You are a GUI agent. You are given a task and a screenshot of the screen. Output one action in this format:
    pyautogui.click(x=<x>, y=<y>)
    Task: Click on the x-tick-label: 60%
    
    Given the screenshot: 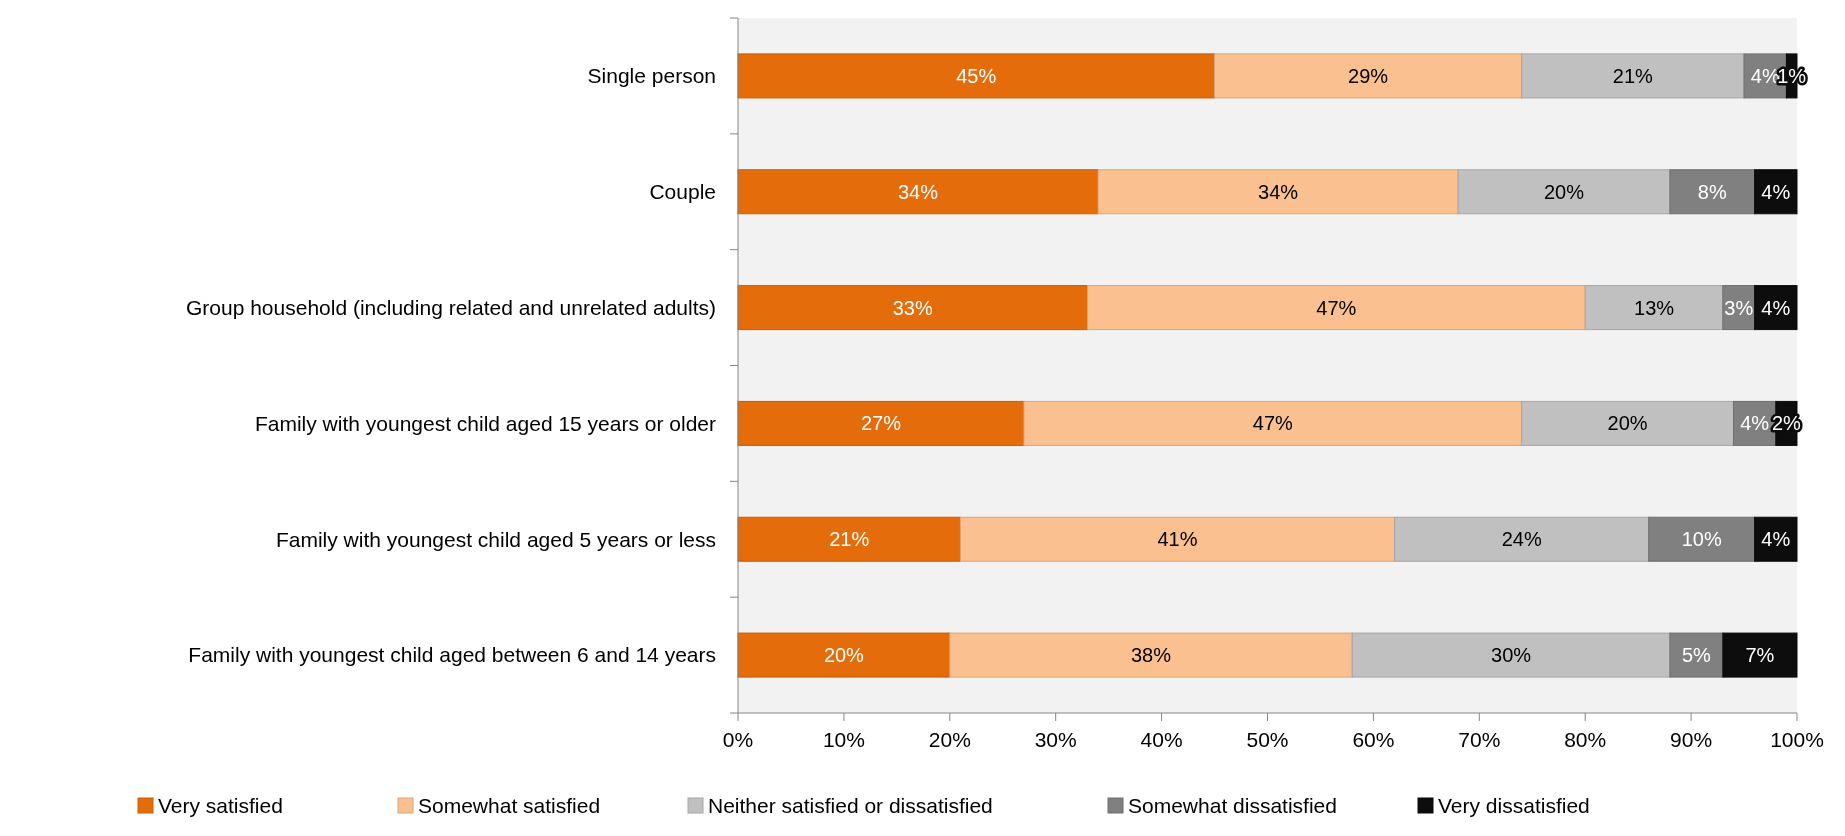 What is the action you would take?
    pyautogui.click(x=1373, y=739)
    